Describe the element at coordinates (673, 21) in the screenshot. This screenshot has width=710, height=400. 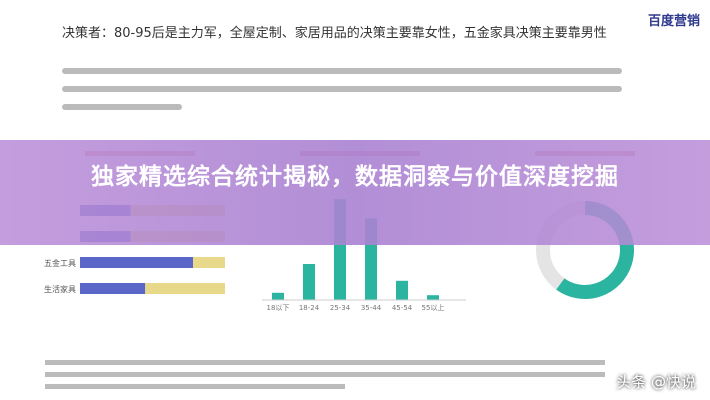
I see `logo: 百度营销` at that location.